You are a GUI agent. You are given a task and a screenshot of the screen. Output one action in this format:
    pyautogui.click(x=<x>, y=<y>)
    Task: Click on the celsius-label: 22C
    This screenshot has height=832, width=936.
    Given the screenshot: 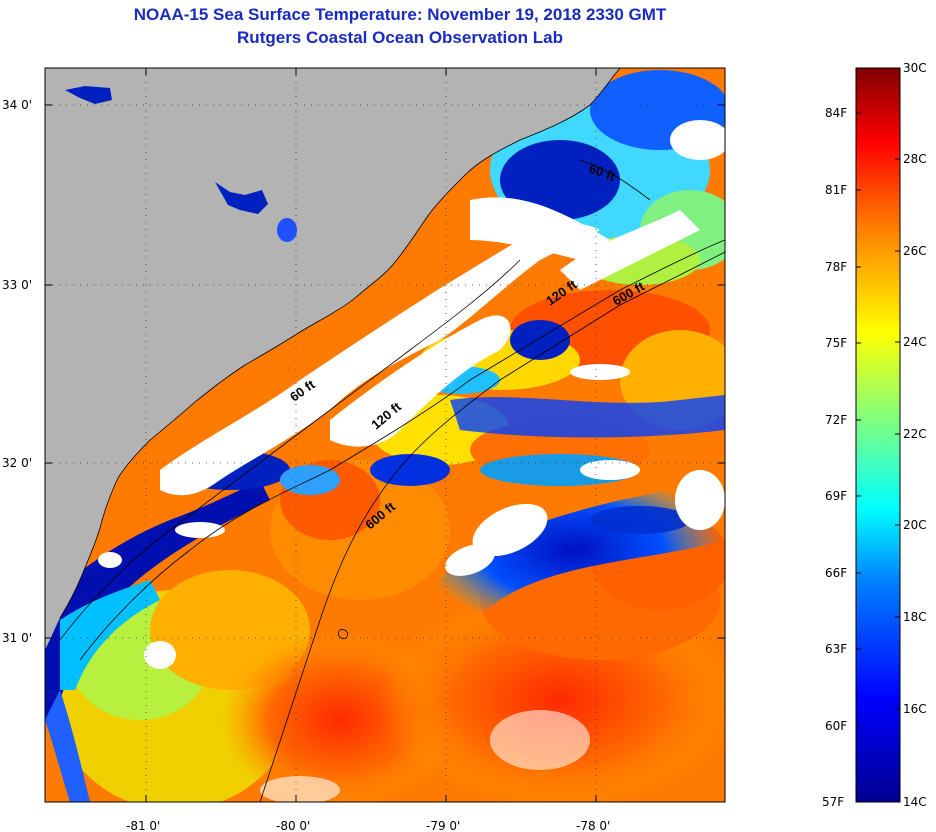 What is the action you would take?
    pyautogui.click(x=915, y=434)
    